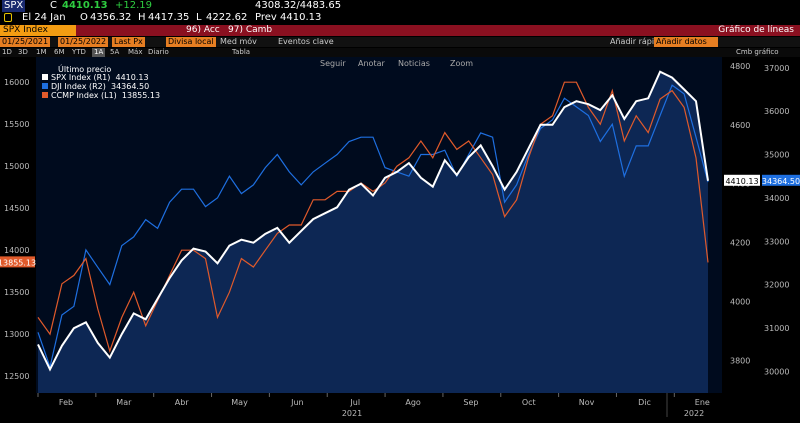  What do you see at coordinates (169, 17) in the screenshot?
I see `high-value: 4417.35` at bounding box center [169, 17].